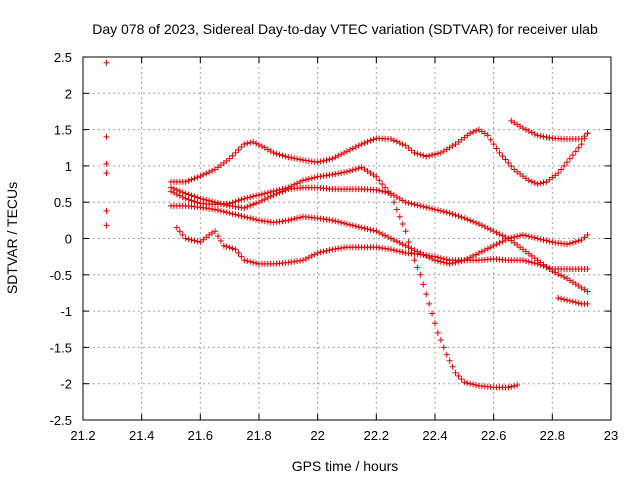  Describe the element at coordinates (345, 466) in the screenshot. I see `x-axis-label: GPS time / hours` at that location.